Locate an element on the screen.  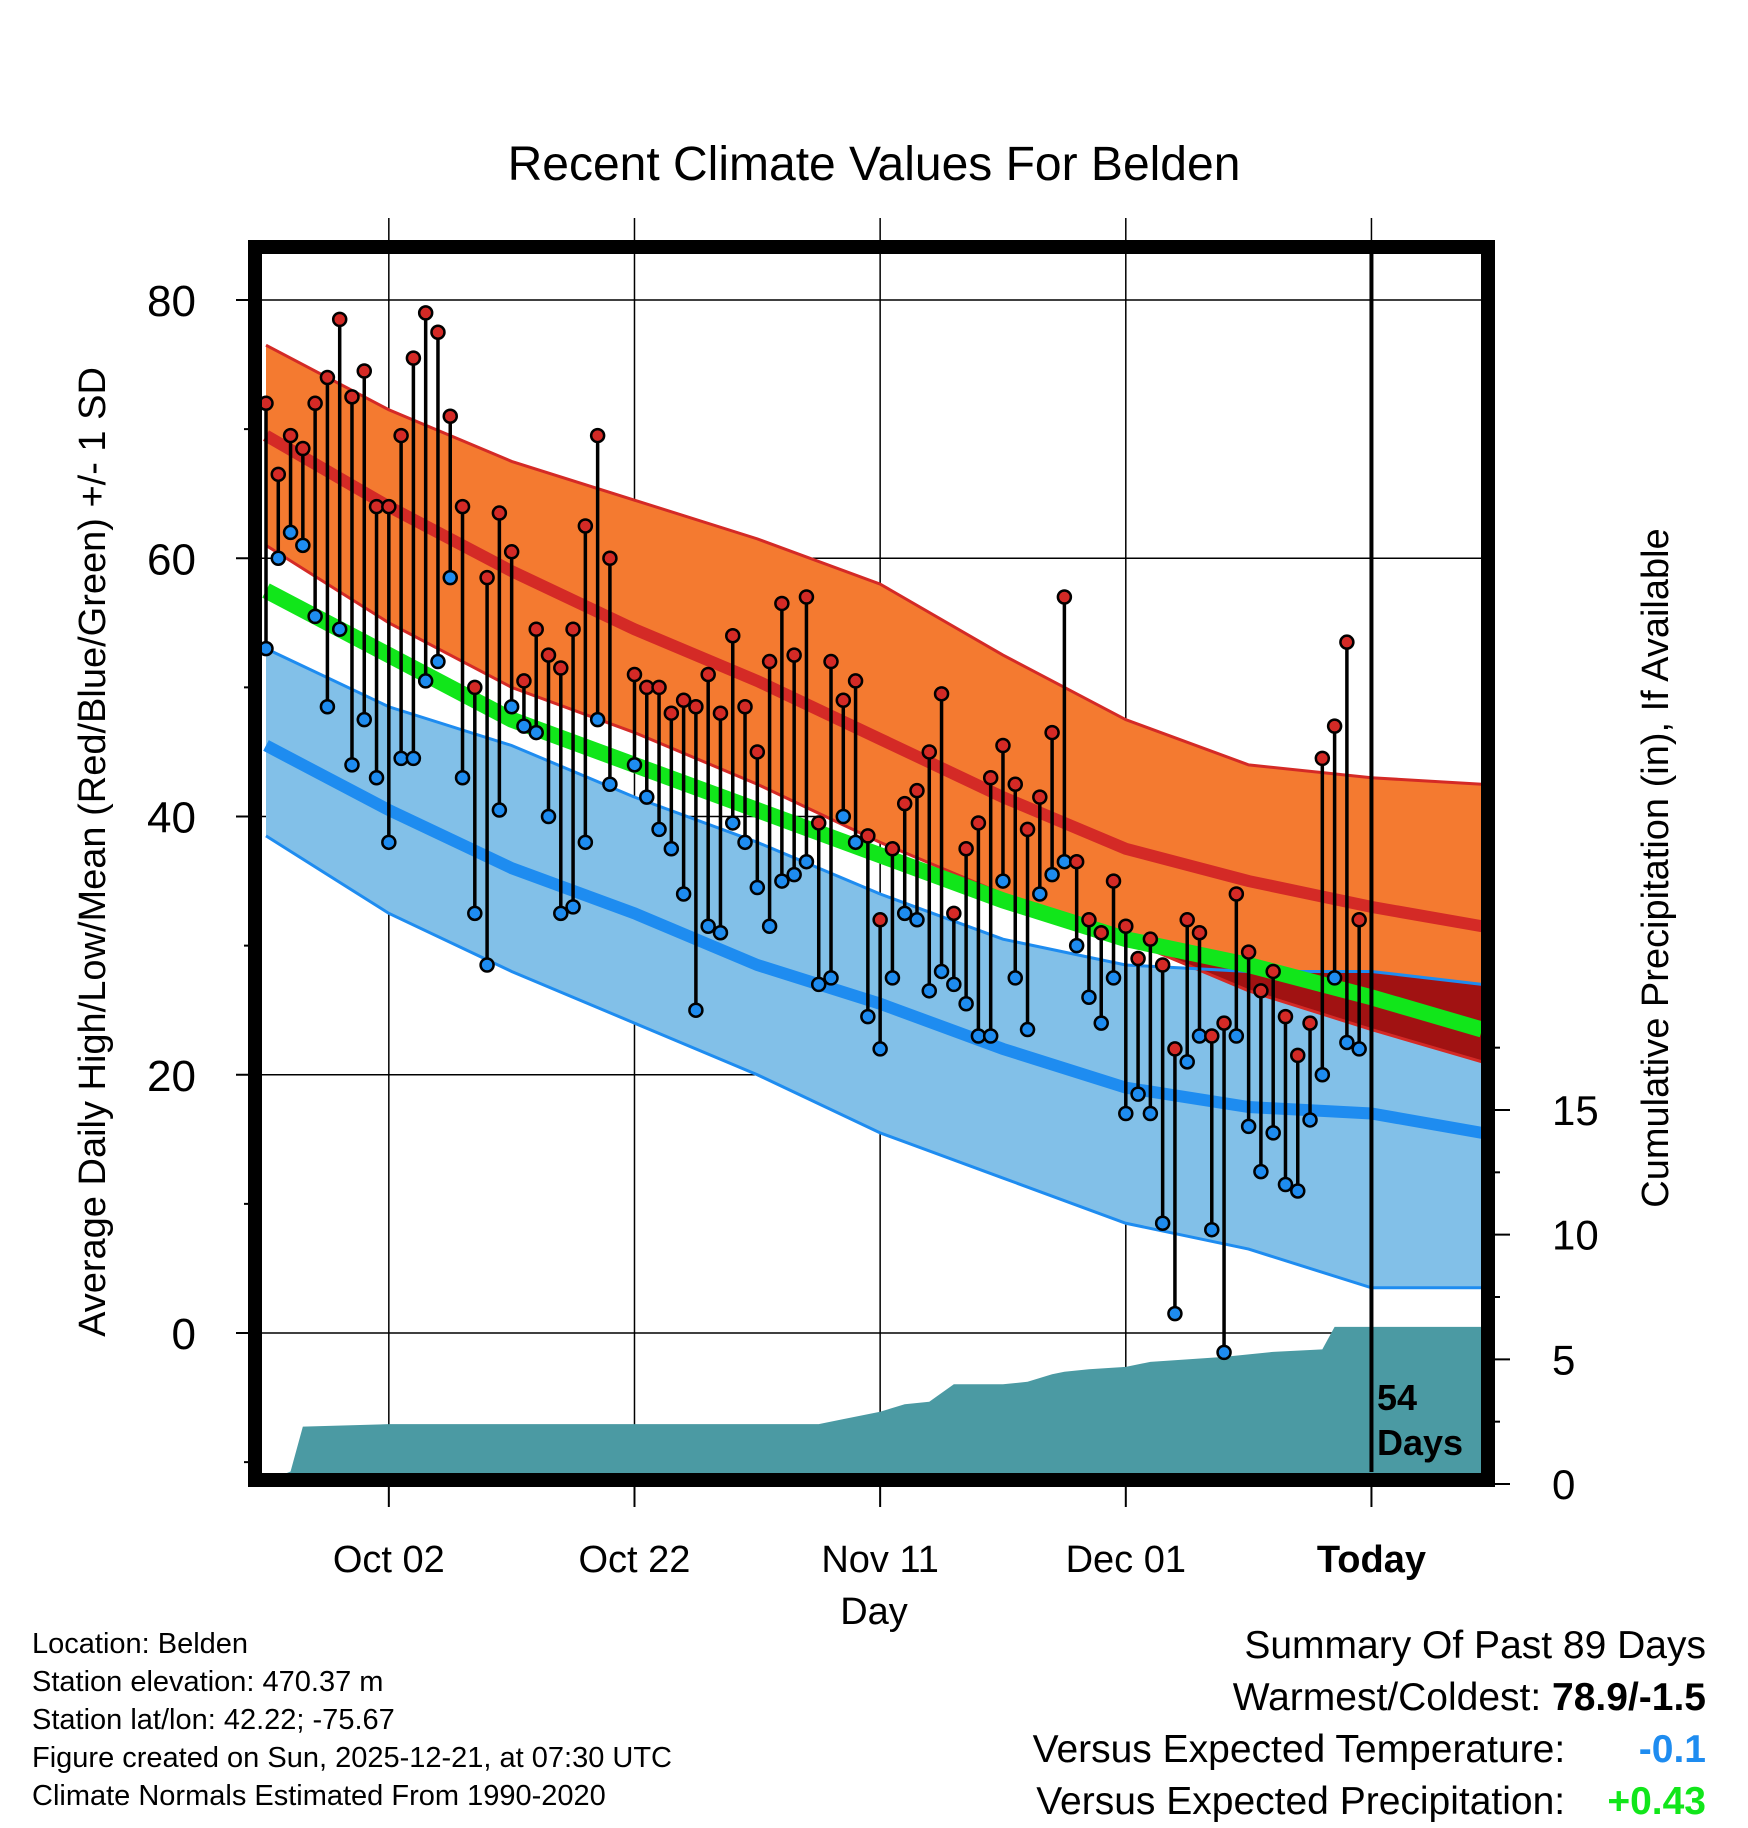
y2-tick-label: 10 is located at coordinates (1575, 1235).